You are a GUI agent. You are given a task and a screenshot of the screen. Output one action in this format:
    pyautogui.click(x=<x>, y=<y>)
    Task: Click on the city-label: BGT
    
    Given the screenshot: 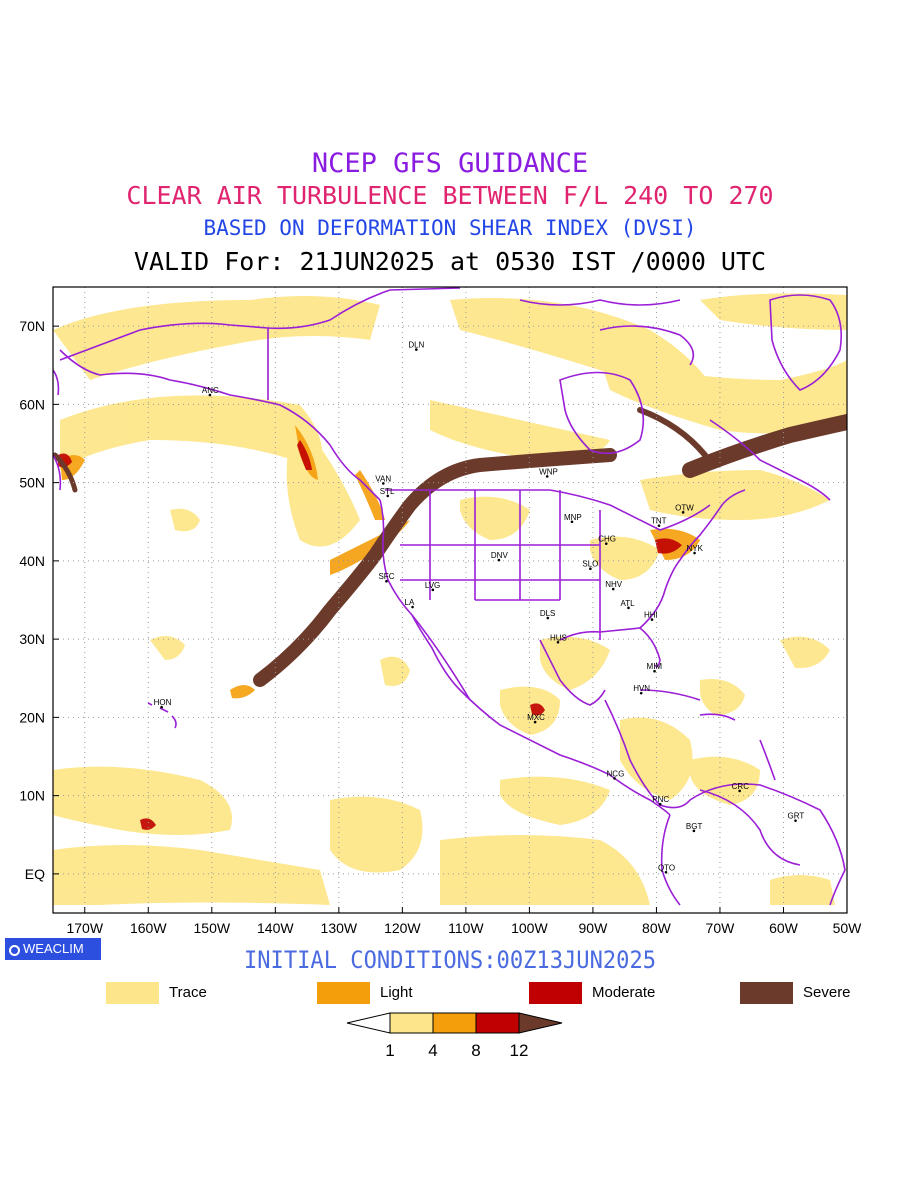 What is the action you would take?
    pyautogui.click(x=694, y=826)
    